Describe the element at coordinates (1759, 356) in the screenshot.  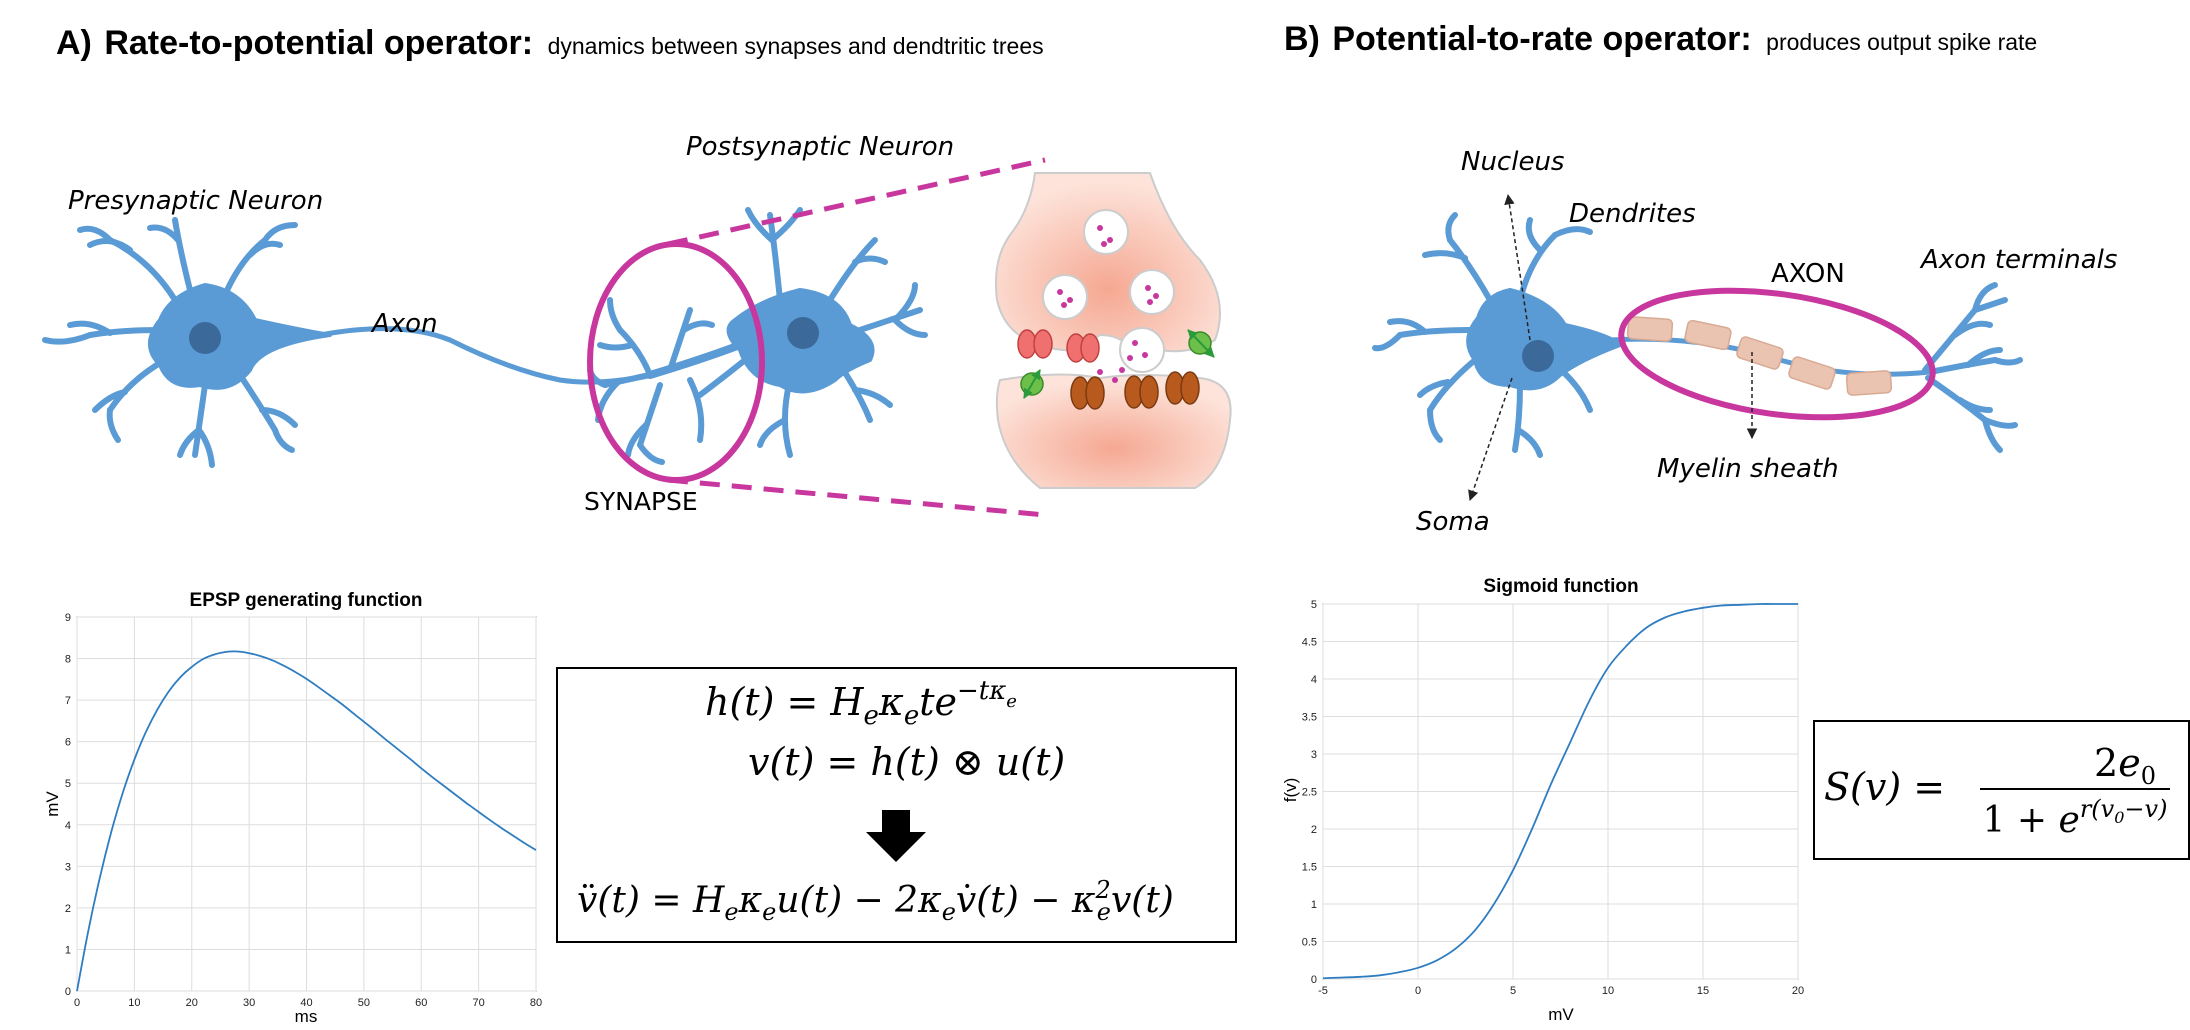
I see `myelin-segments` at that location.